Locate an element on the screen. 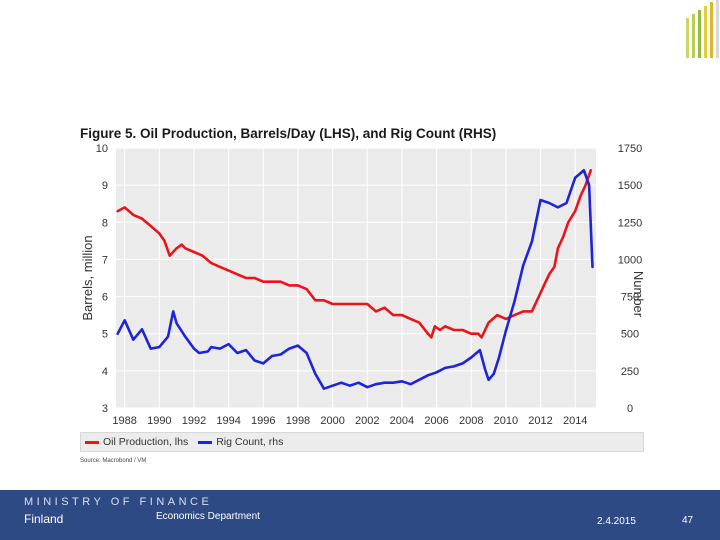  x-tick: 2004 is located at coordinates (402, 421).